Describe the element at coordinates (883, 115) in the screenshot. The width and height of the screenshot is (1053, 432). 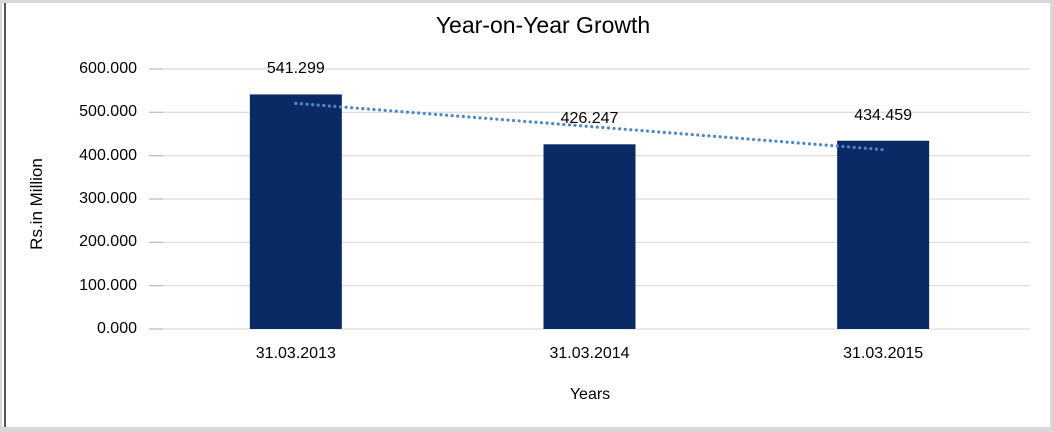
I see `data-label: 434.459` at that location.